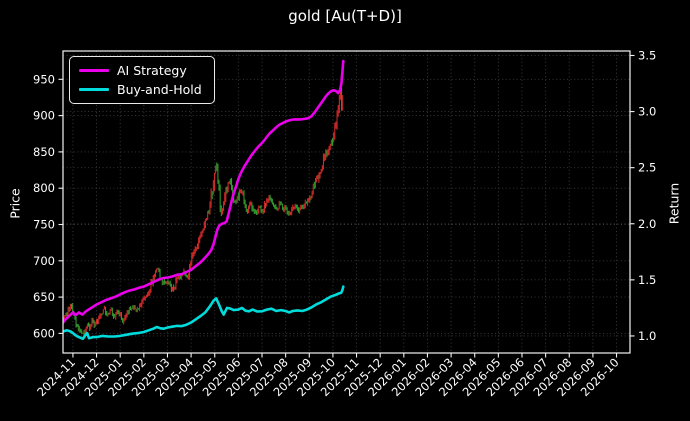  I want to click on legend-item-ai-strategy: AI Strategy, so click(140, 70).